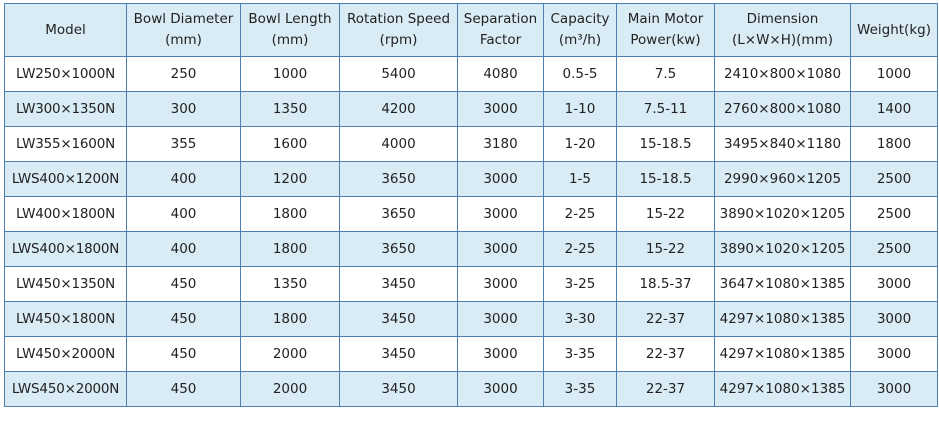  What do you see at coordinates (290, 389) in the screenshot?
I see `bowl-length-cell: 2000` at bounding box center [290, 389].